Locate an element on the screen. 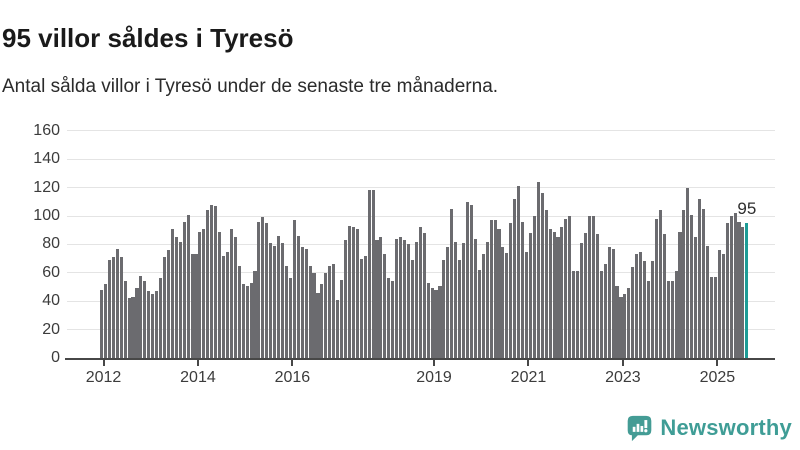  last-value-label: 95 is located at coordinates (747, 209).